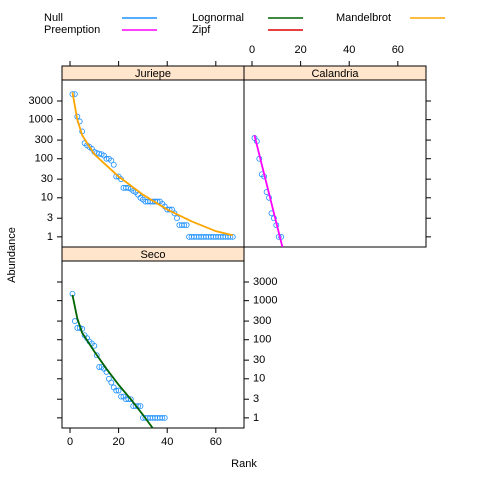  I want to click on panel-title: Juriepe, so click(153, 74).